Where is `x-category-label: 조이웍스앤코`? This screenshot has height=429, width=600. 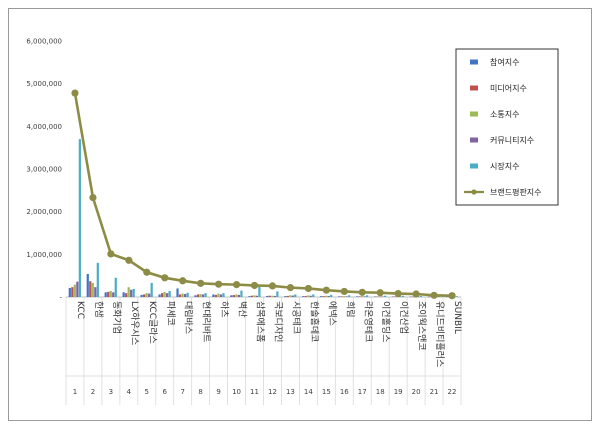 x-category-label: 조이웍스앤코 is located at coordinates (421, 326).